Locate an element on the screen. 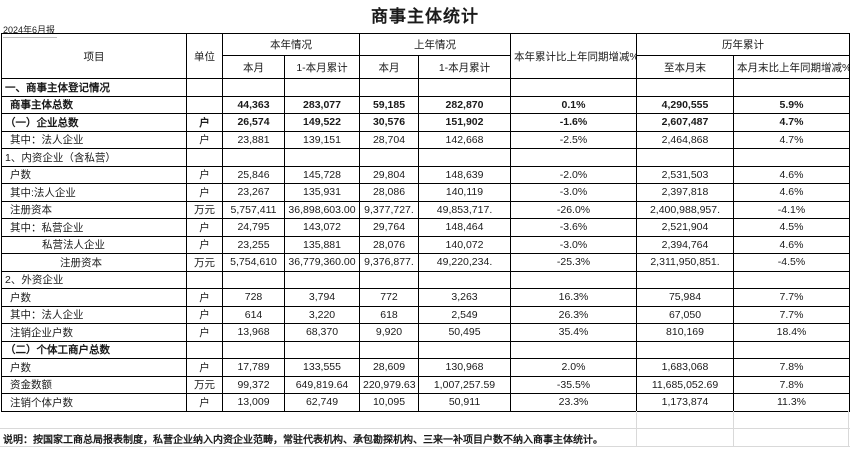  value-cell: -26.0% is located at coordinates (573, 209).